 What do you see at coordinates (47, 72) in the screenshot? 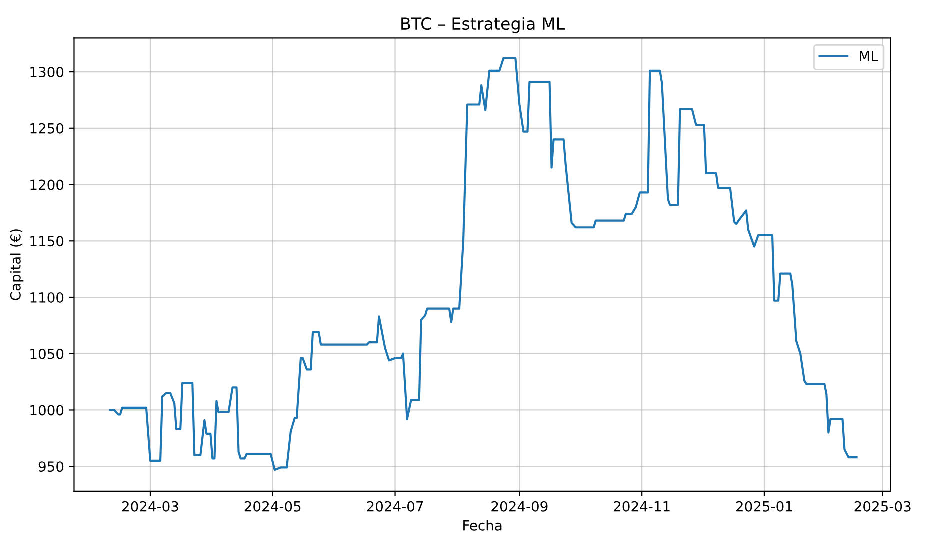
I see `y-tick-label: 1300` at bounding box center [47, 72].